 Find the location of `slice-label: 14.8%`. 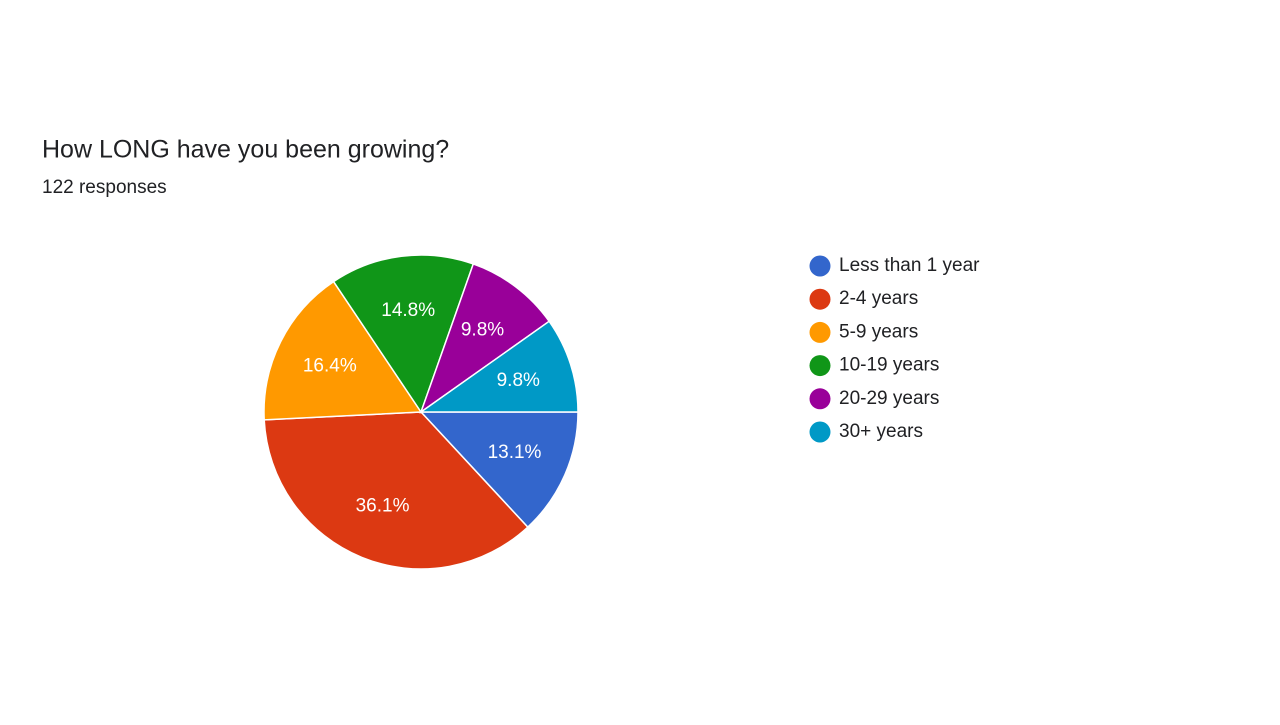

slice-label: 14.8% is located at coordinates (408, 310).